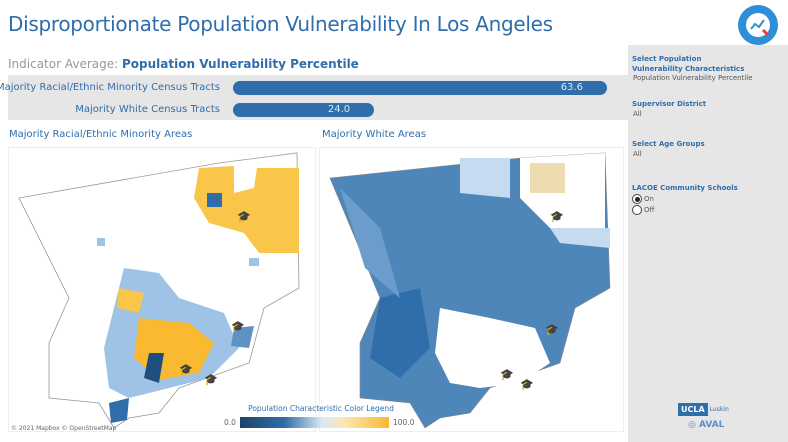 This screenshot has height=442, width=788. Describe the element at coordinates (693, 409) in the screenshot. I see `ucla-logo-text: UCLA` at that location.